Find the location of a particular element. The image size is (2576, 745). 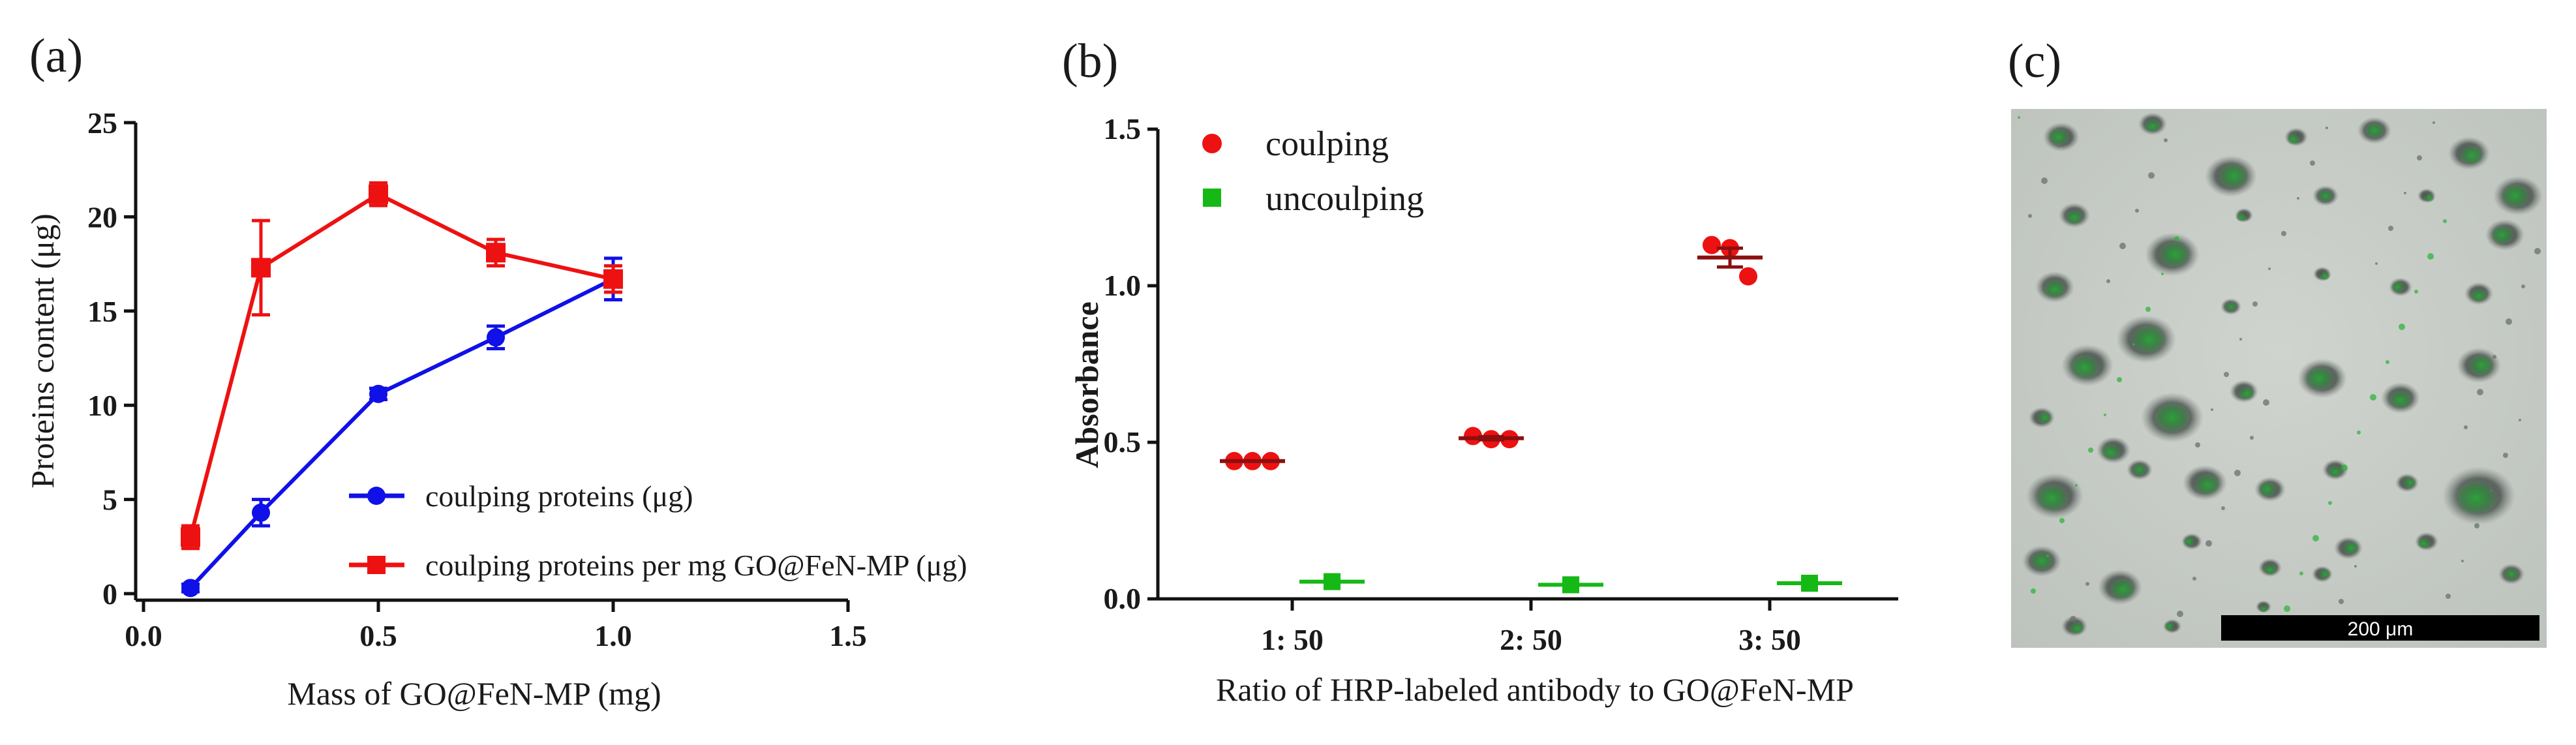

x-tick-label: 3: 50 is located at coordinates (1769, 639).